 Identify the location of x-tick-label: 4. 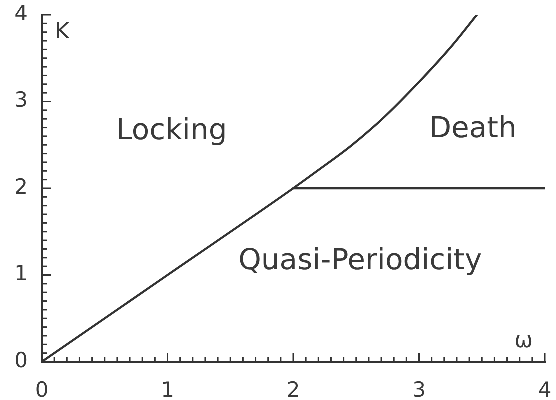
(545, 389).